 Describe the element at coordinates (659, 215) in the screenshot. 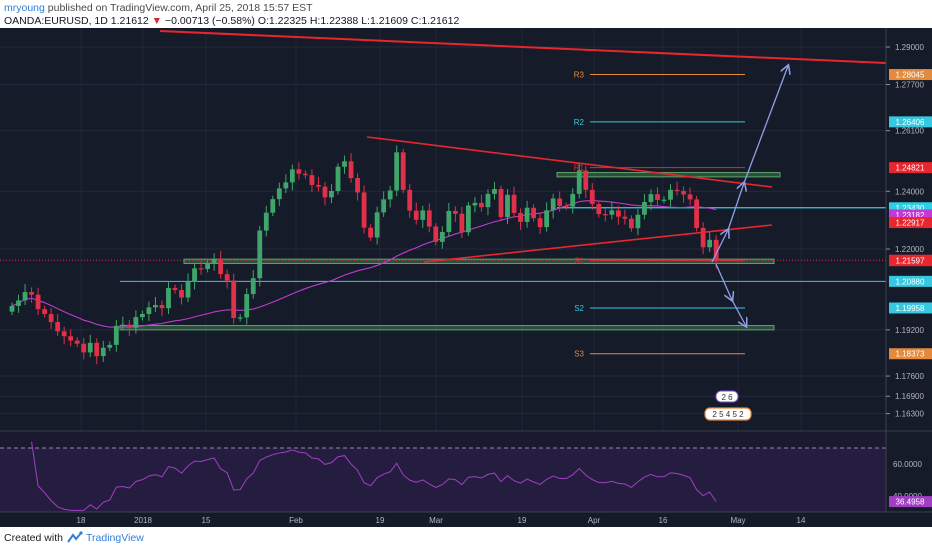

I see `pivot-lines: R3R2R1S1S2S3` at that location.